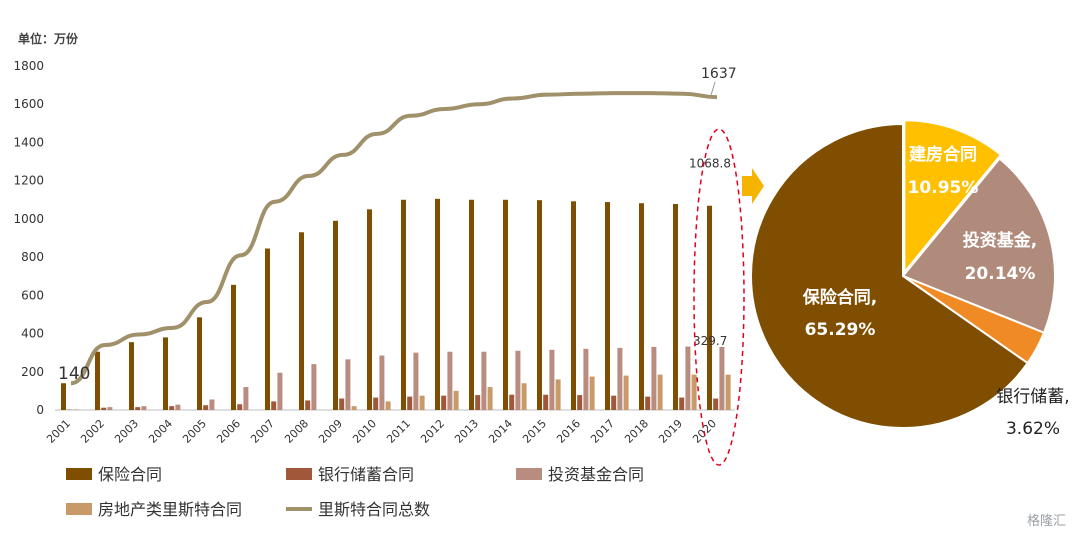 The width and height of the screenshot is (1080, 539). Describe the element at coordinates (466, 431) in the screenshot. I see `x-tick-label: 2013` at that location.